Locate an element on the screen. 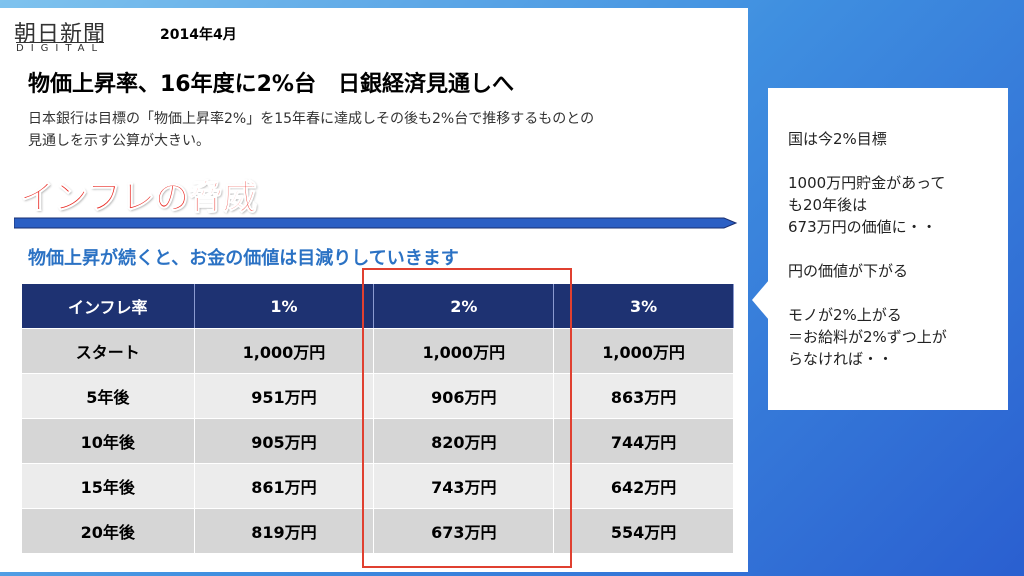  note-paragraph: モノが2%上がる ＝お給料が2%ずつ上が らなければ・・ is located at coordinates (867, 337).